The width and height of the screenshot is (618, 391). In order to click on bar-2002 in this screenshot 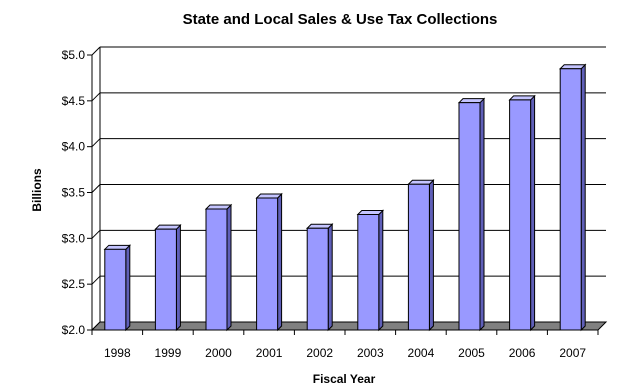, I will do `click(319, 277)`.